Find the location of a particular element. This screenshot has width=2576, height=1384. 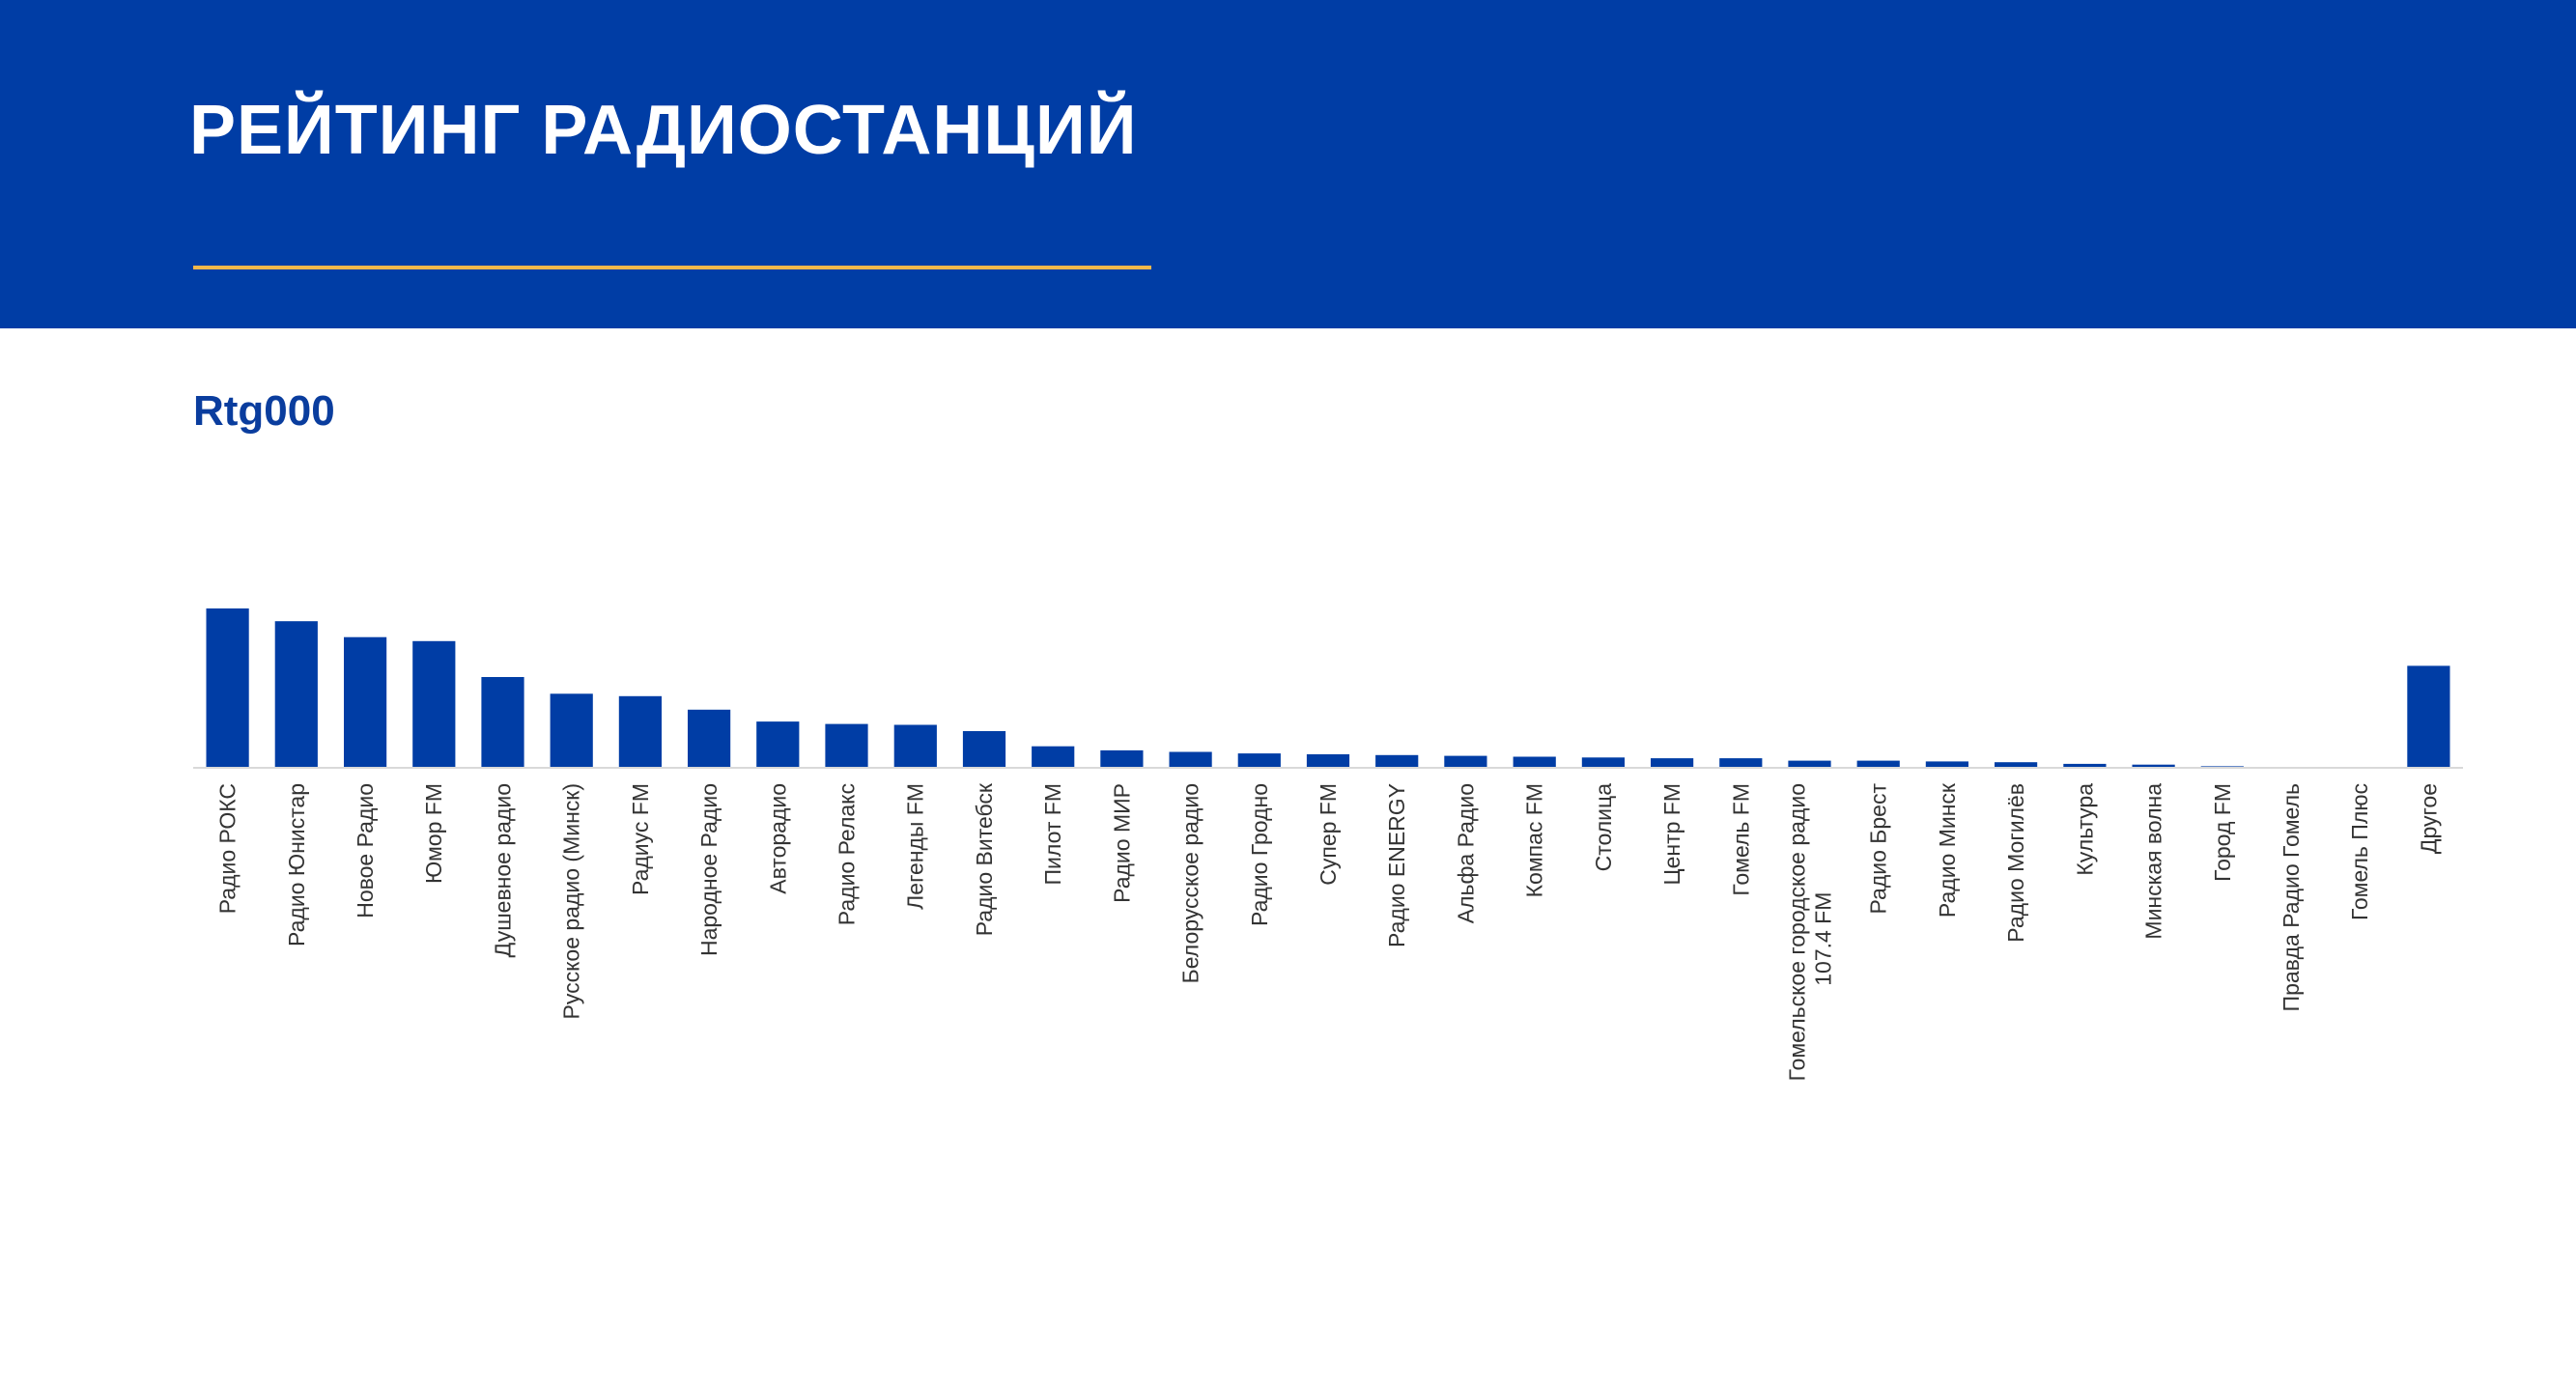

x-tick-label-text: Русское радио (Минск) is located at coordinates (571, 901).